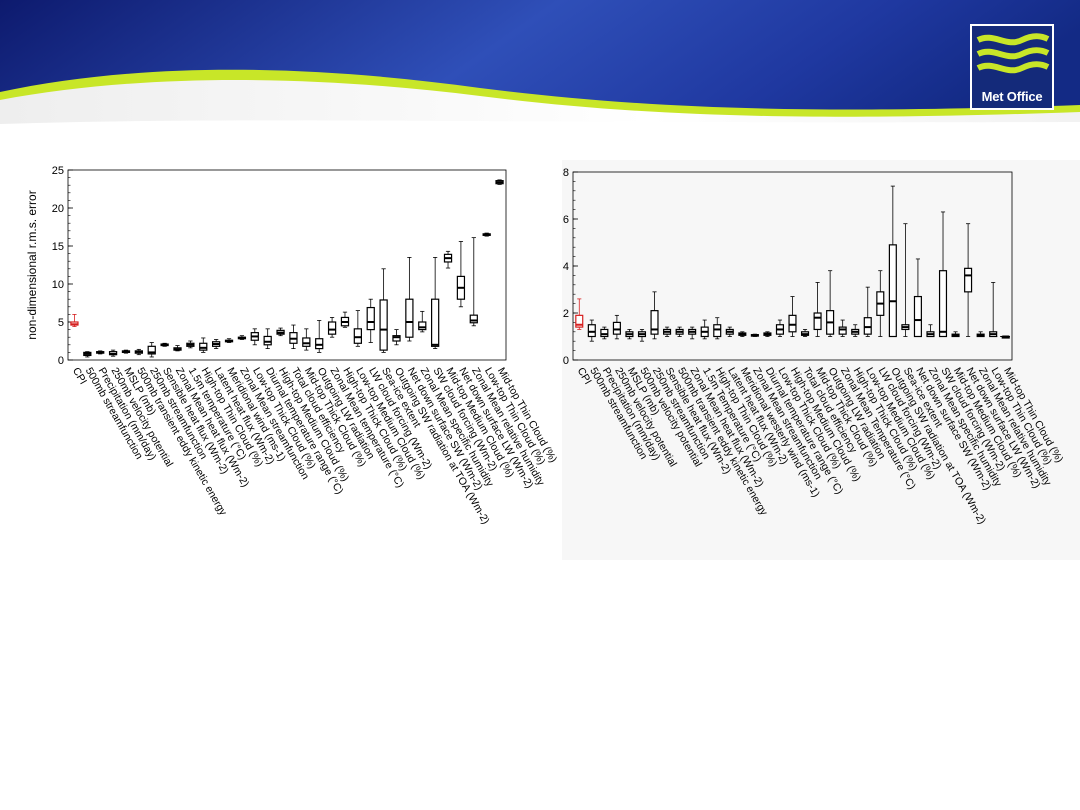 The height and width of the screenshot is (810, 1080). Describe the element at coordinates (566, 314) in the screenshot. I see `y-tick-label: 2` at that location.